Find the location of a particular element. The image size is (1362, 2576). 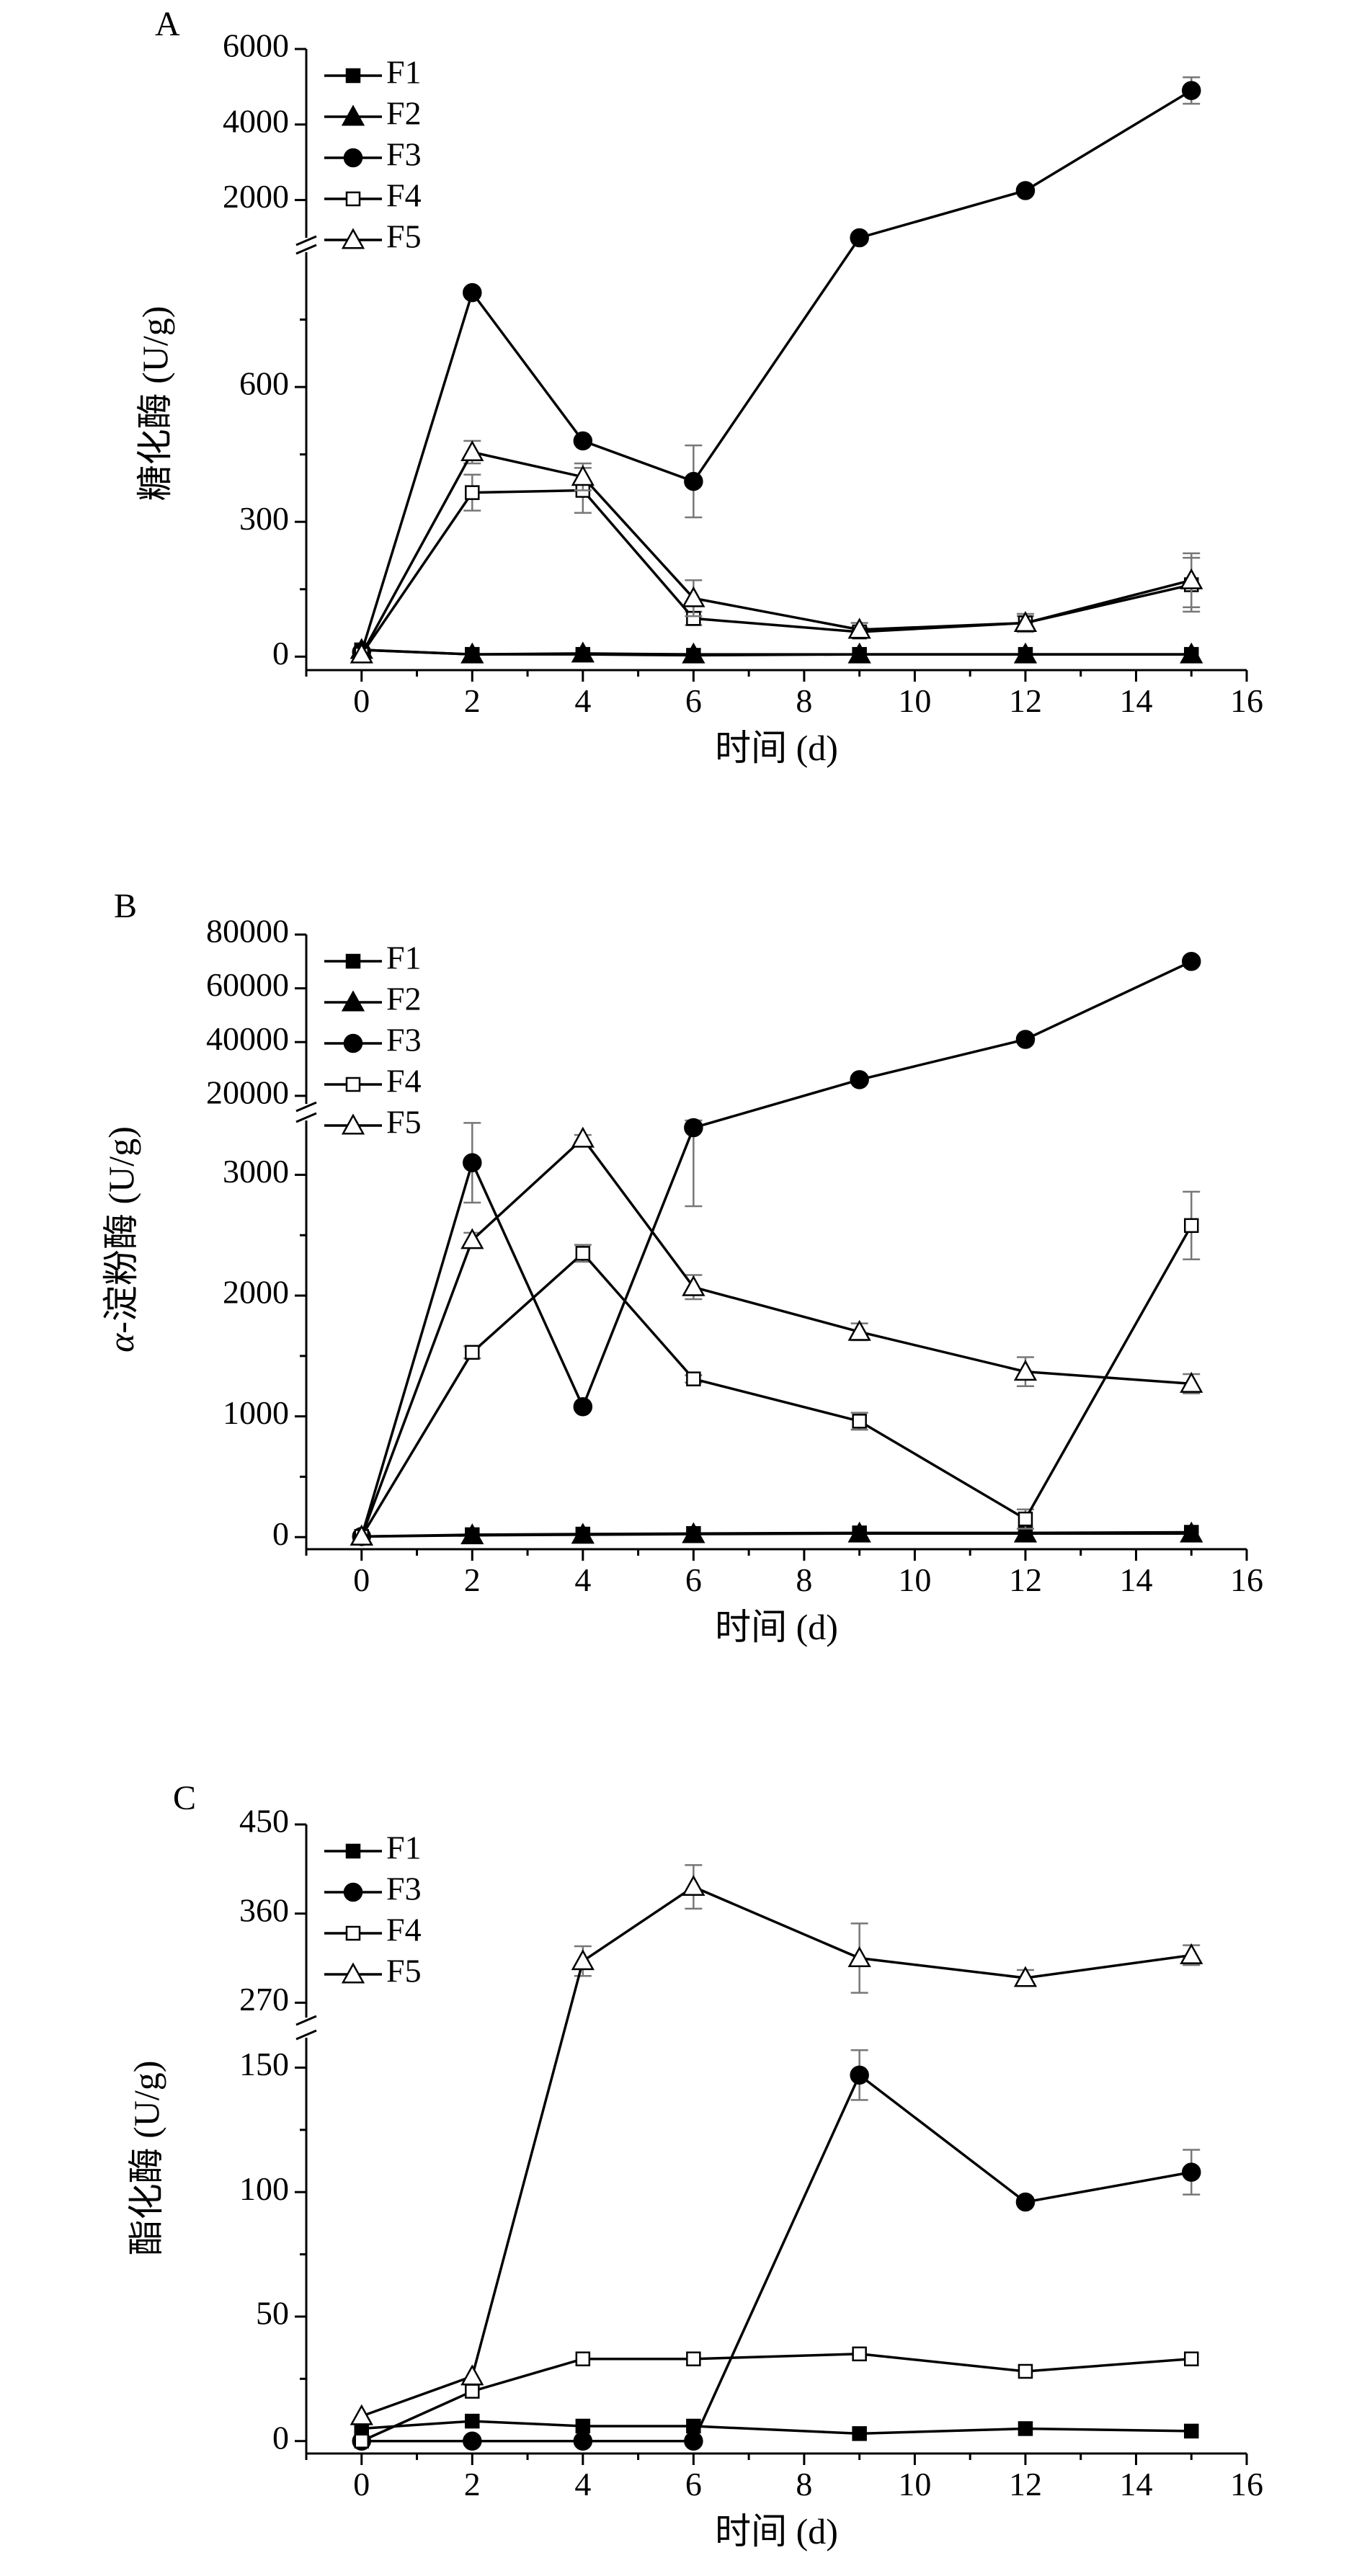

y-tick-label: 270 is located at coordinates (264, 1999).